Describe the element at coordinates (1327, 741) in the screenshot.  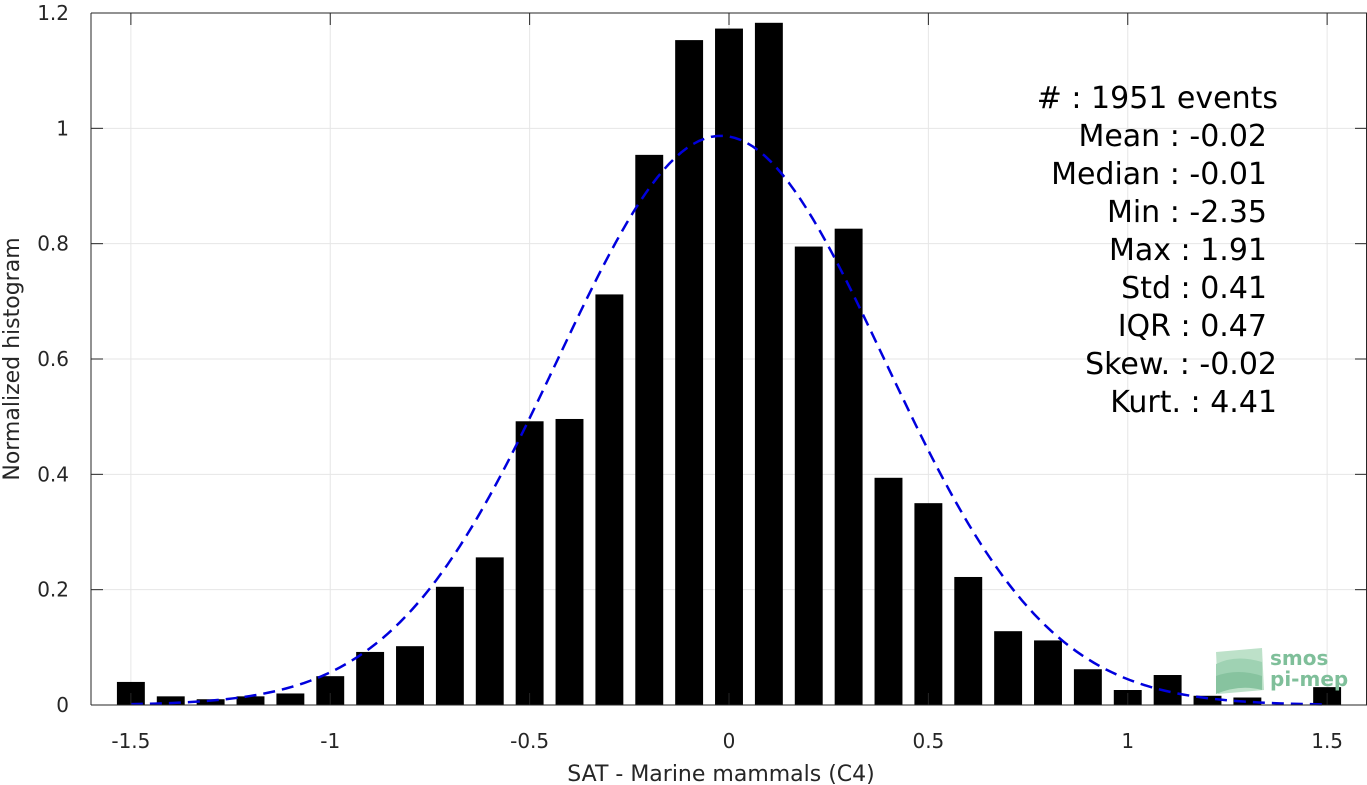
I see `x-tick-label: 1.5` at that location.